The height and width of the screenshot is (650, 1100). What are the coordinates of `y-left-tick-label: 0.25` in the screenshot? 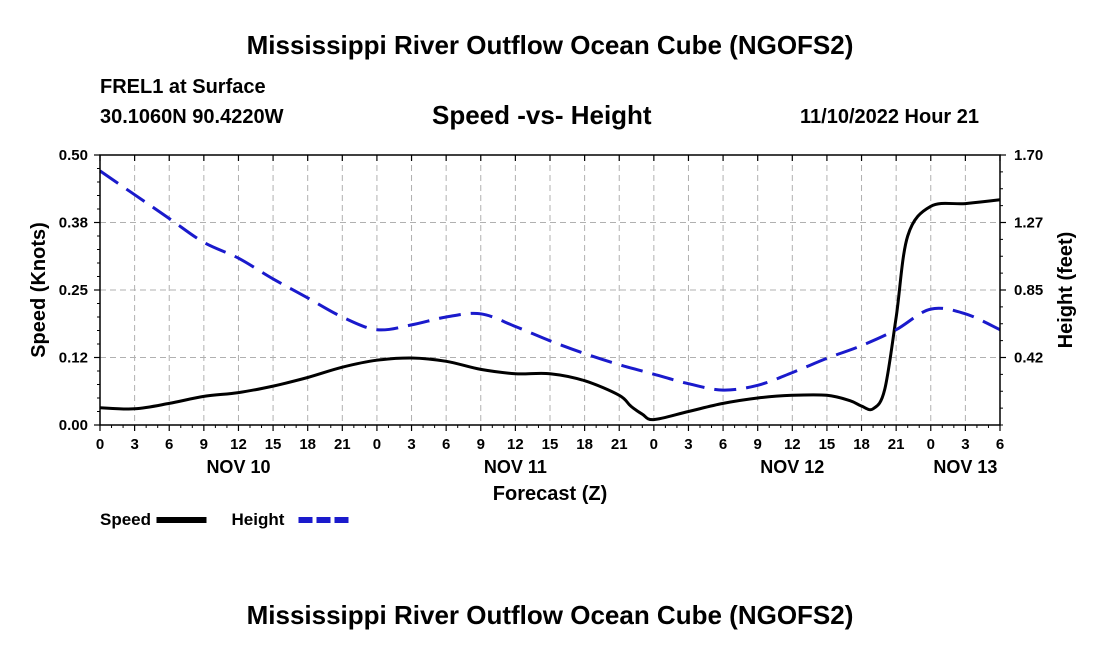 It's located at (73, 290).